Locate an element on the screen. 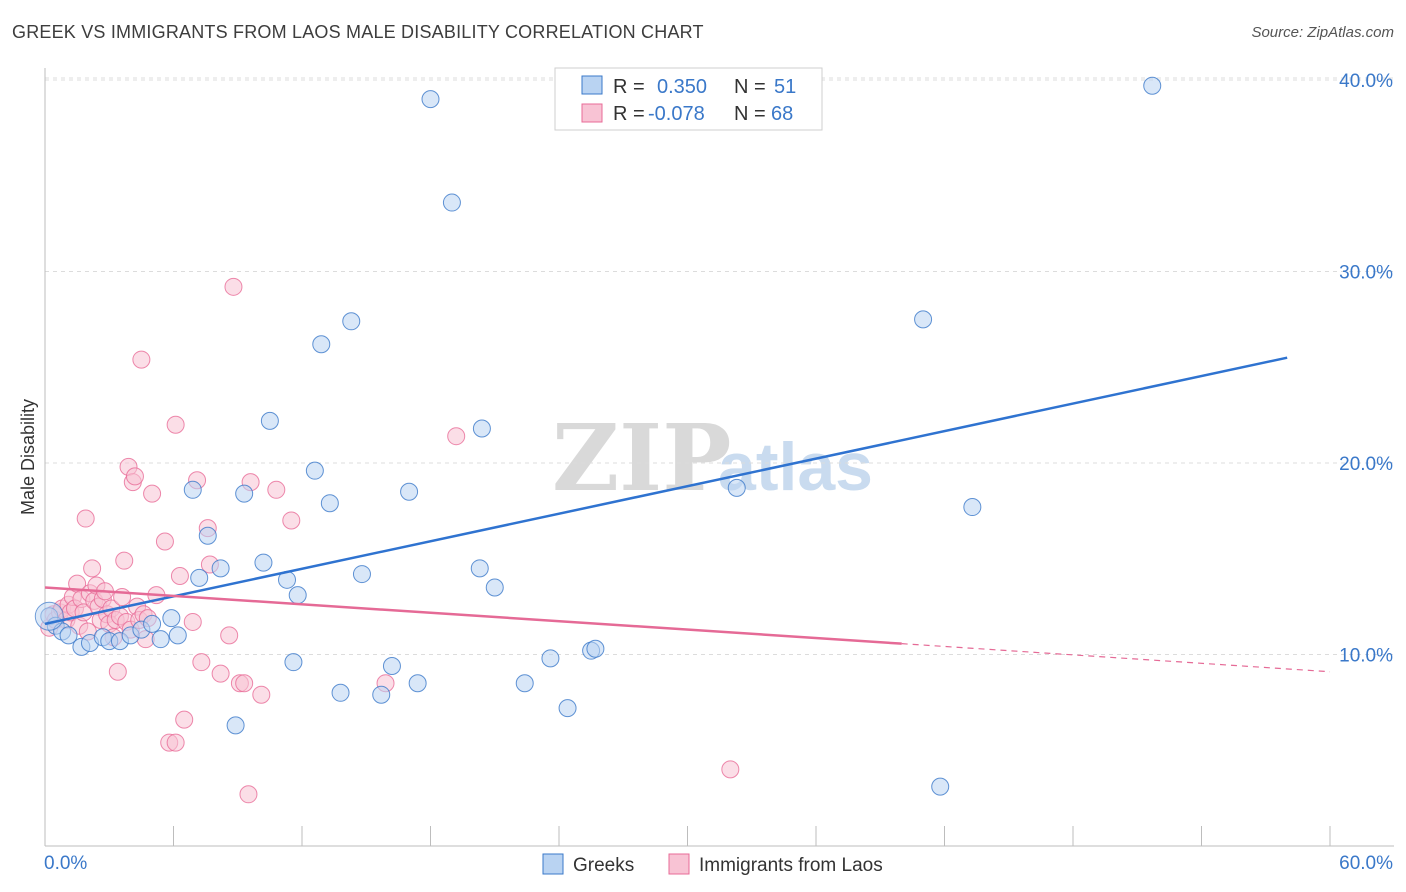 The image size is (1406, 892). legend-swatch-laos is located at coordinates (592, 113).